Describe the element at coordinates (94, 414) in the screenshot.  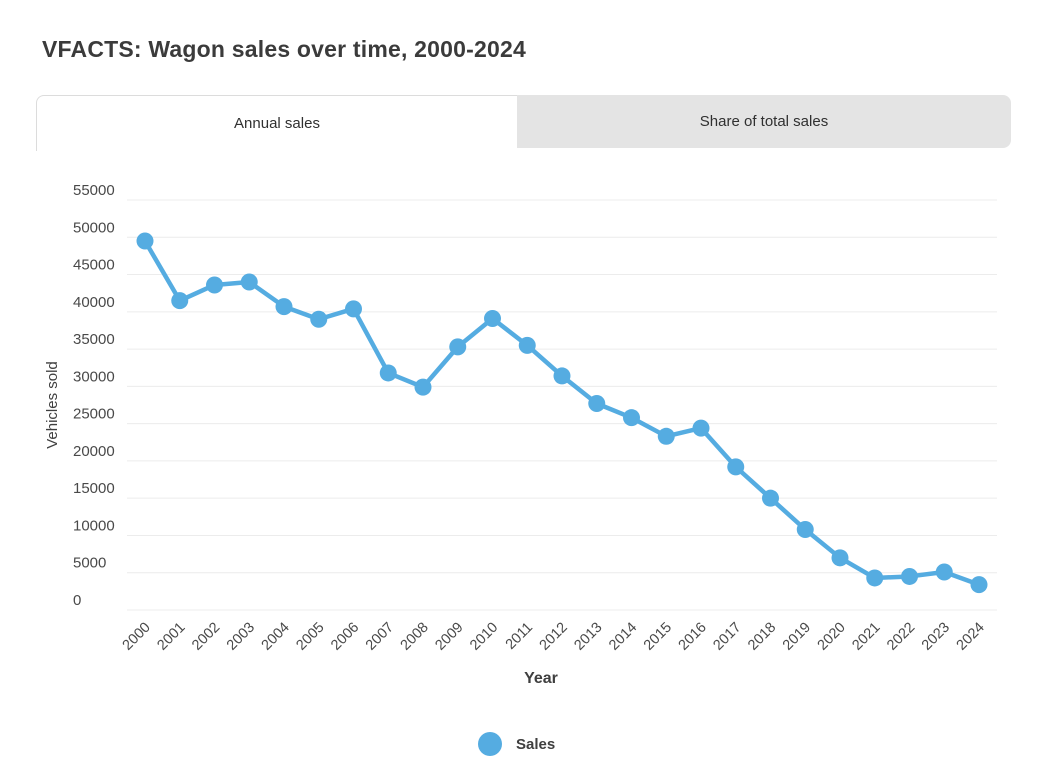
I see `y-tick-label-25000: 25000` at that location.